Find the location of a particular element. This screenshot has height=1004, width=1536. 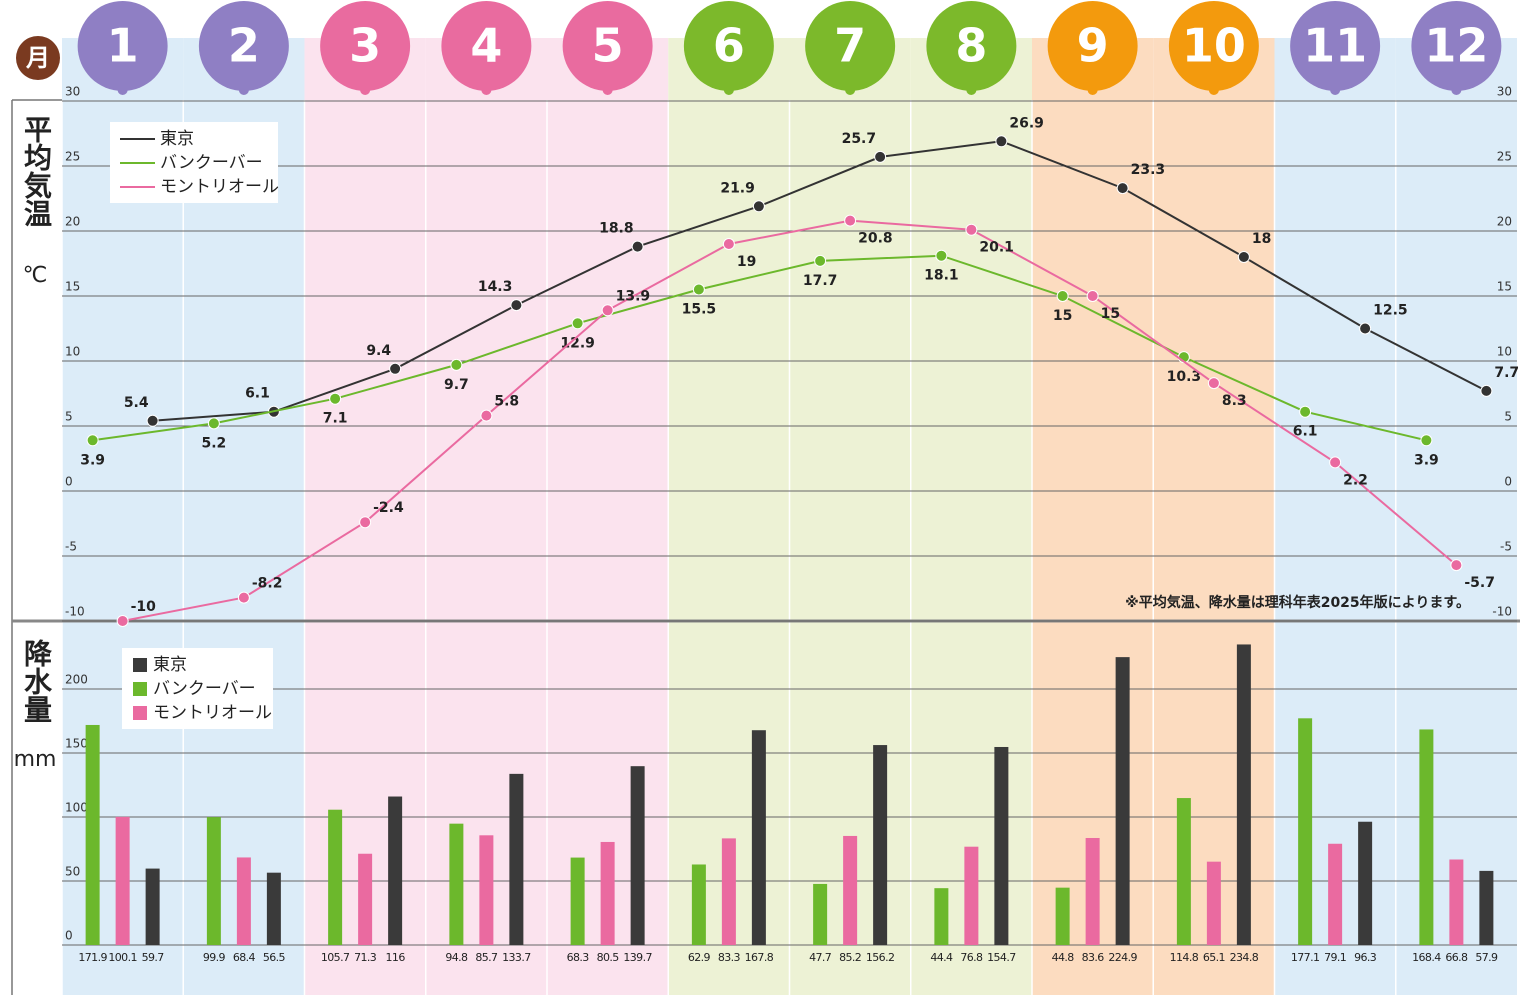

data-label: 96.3 is located at coordinates (1365, 957).